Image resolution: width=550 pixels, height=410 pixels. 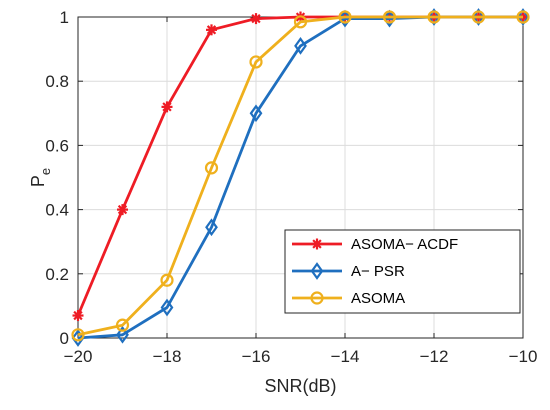 What do you see at coordinates (378, 271) in the screenshot?
I see `legend-label: A− PSR` at bounding box center [378, 271].